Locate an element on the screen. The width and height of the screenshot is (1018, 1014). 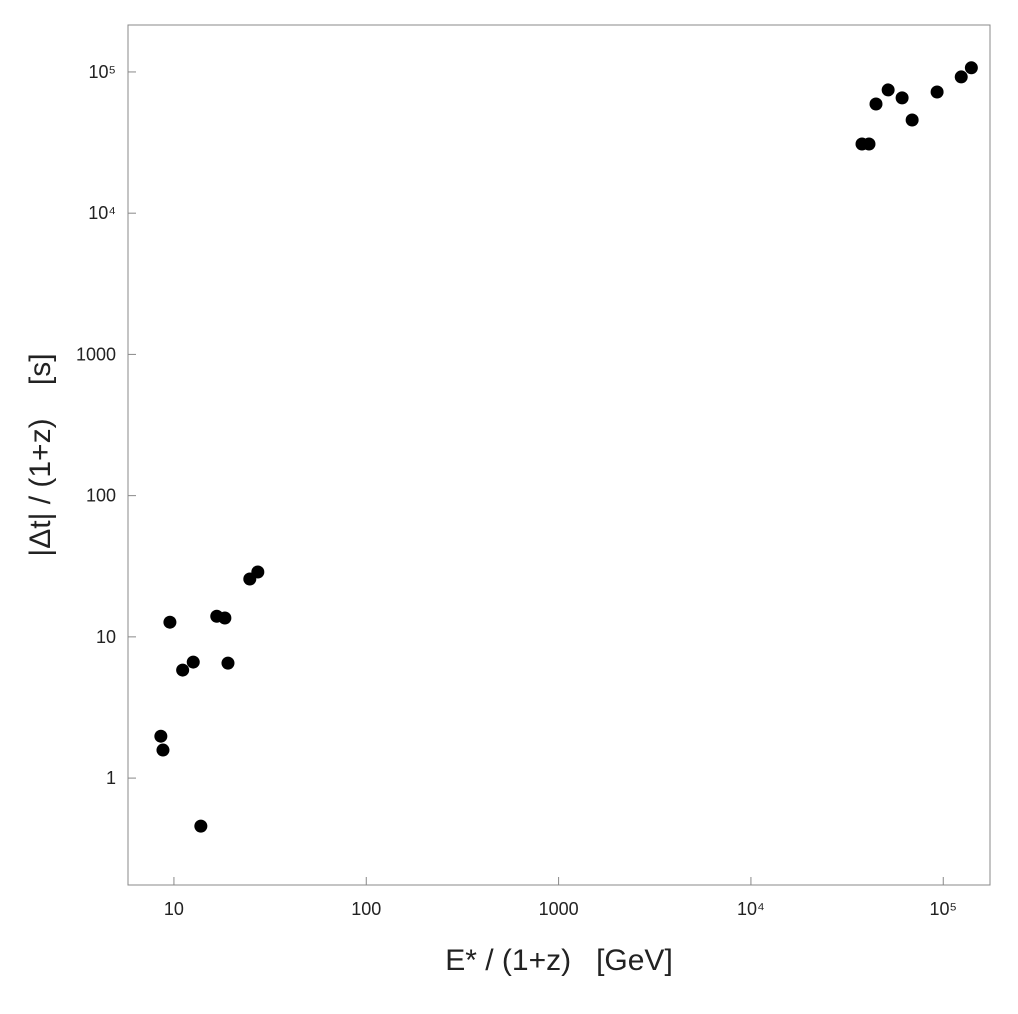
y-axis-title: |Δt| / (1+z) [s] is located at coordinates (40, 454).